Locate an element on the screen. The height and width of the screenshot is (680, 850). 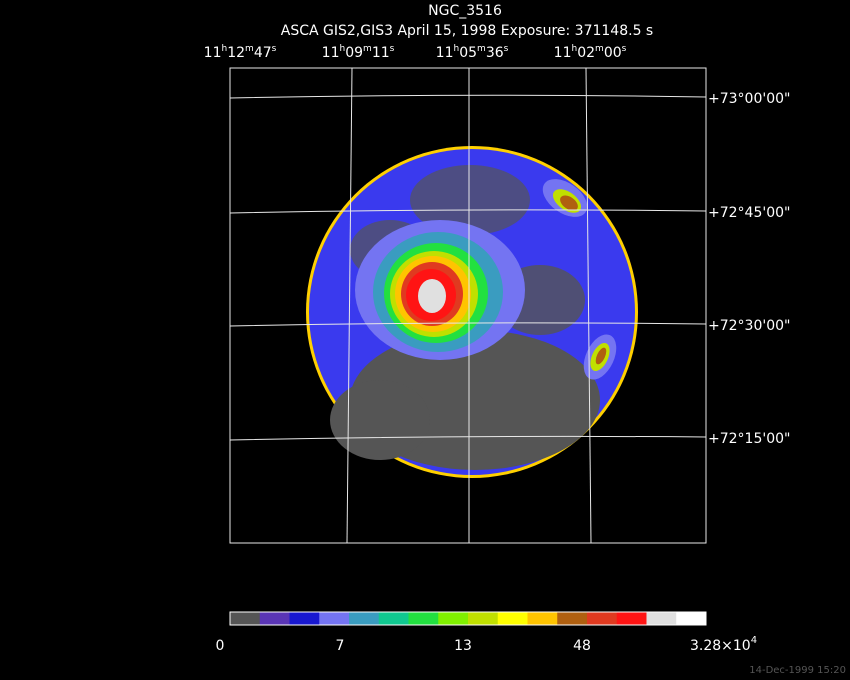
ra-label: 11h02m00s is located at coordinates (590, 52).